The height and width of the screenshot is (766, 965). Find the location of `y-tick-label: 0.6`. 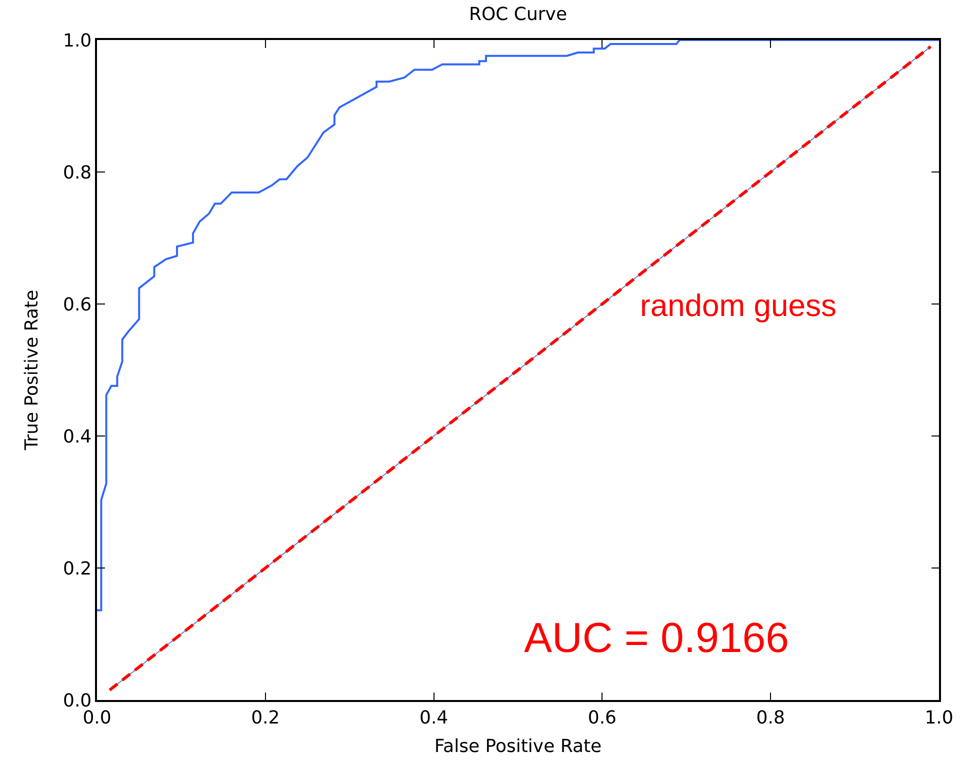

y-tick-label: 0.6 is located at coordinates (77, 305).